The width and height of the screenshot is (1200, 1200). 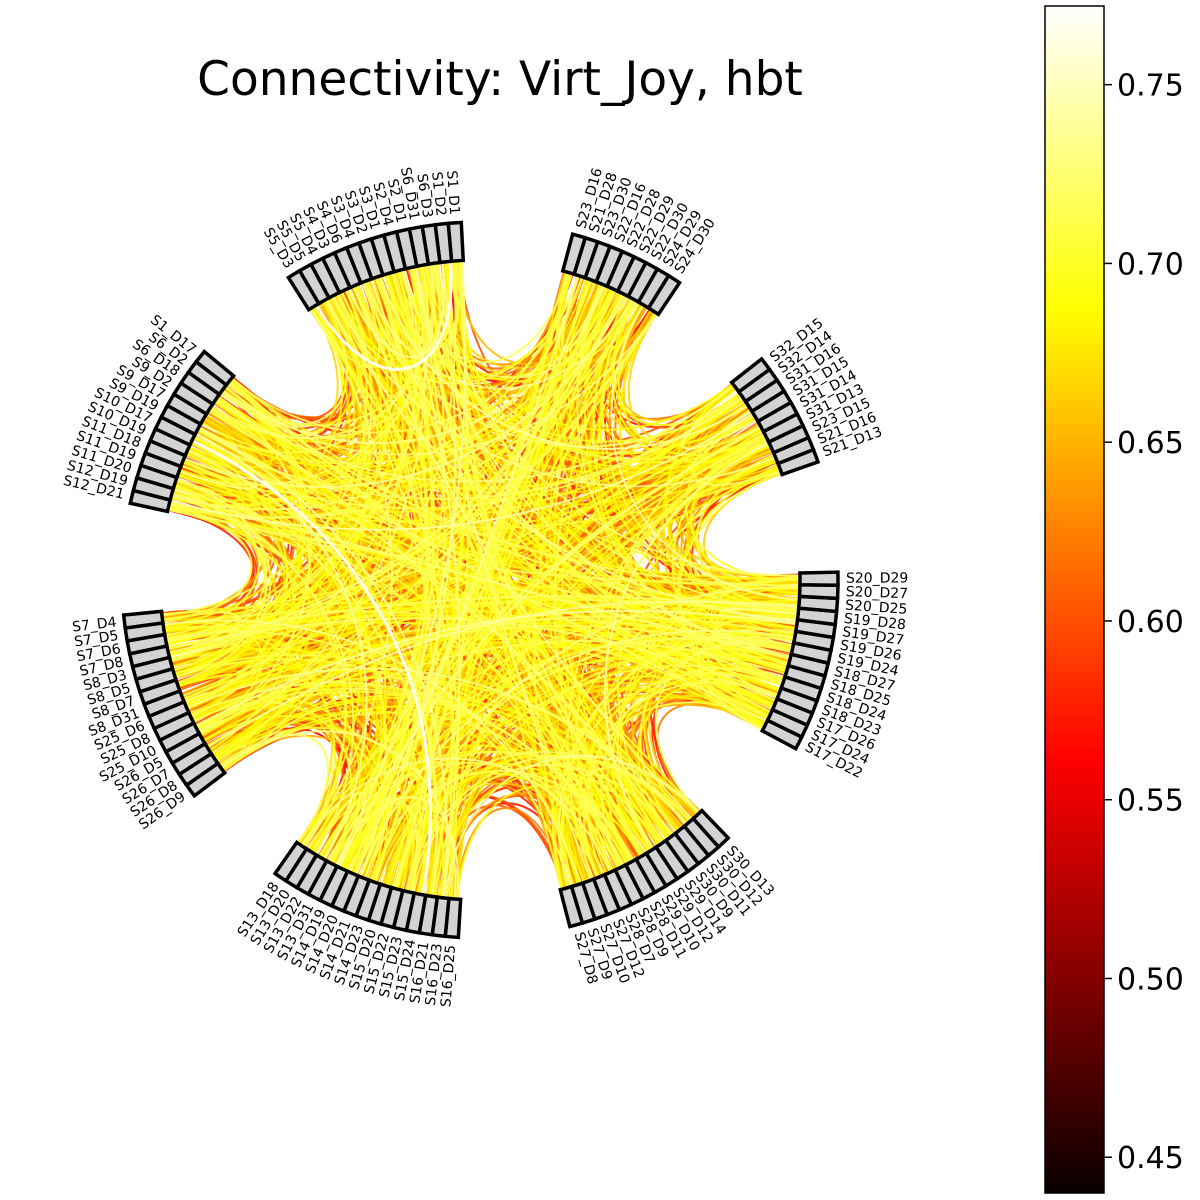 I want to click on node-label: S1_D1, so click(x=452, y=192).